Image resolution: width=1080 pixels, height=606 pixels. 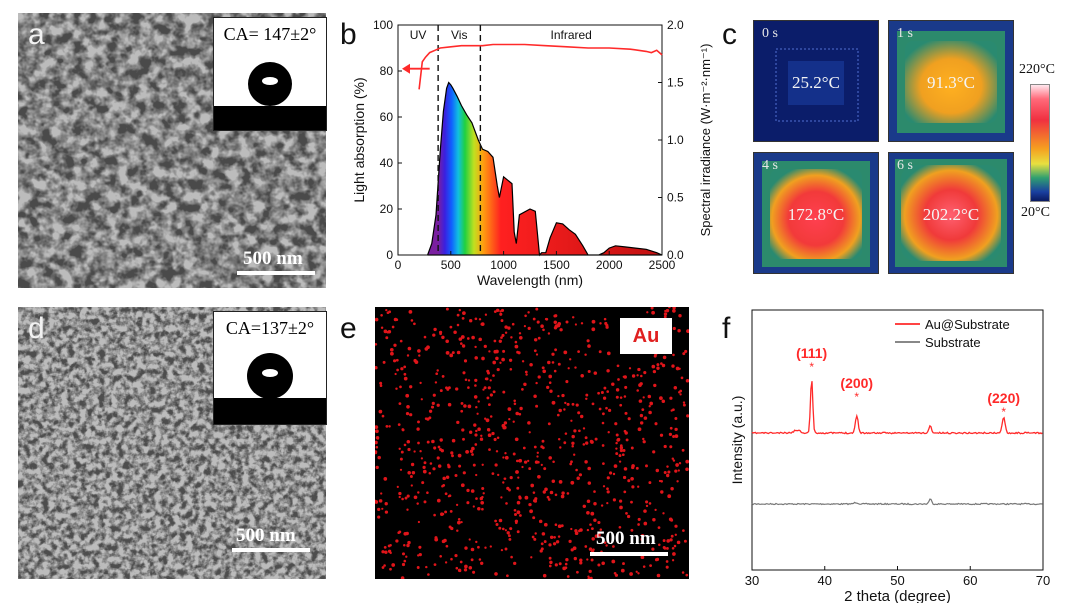 What do you see at coordinates (571, 35) in the screenshot?
I see `region-label-infrared: Infrared` at bounding box center [571, 35].